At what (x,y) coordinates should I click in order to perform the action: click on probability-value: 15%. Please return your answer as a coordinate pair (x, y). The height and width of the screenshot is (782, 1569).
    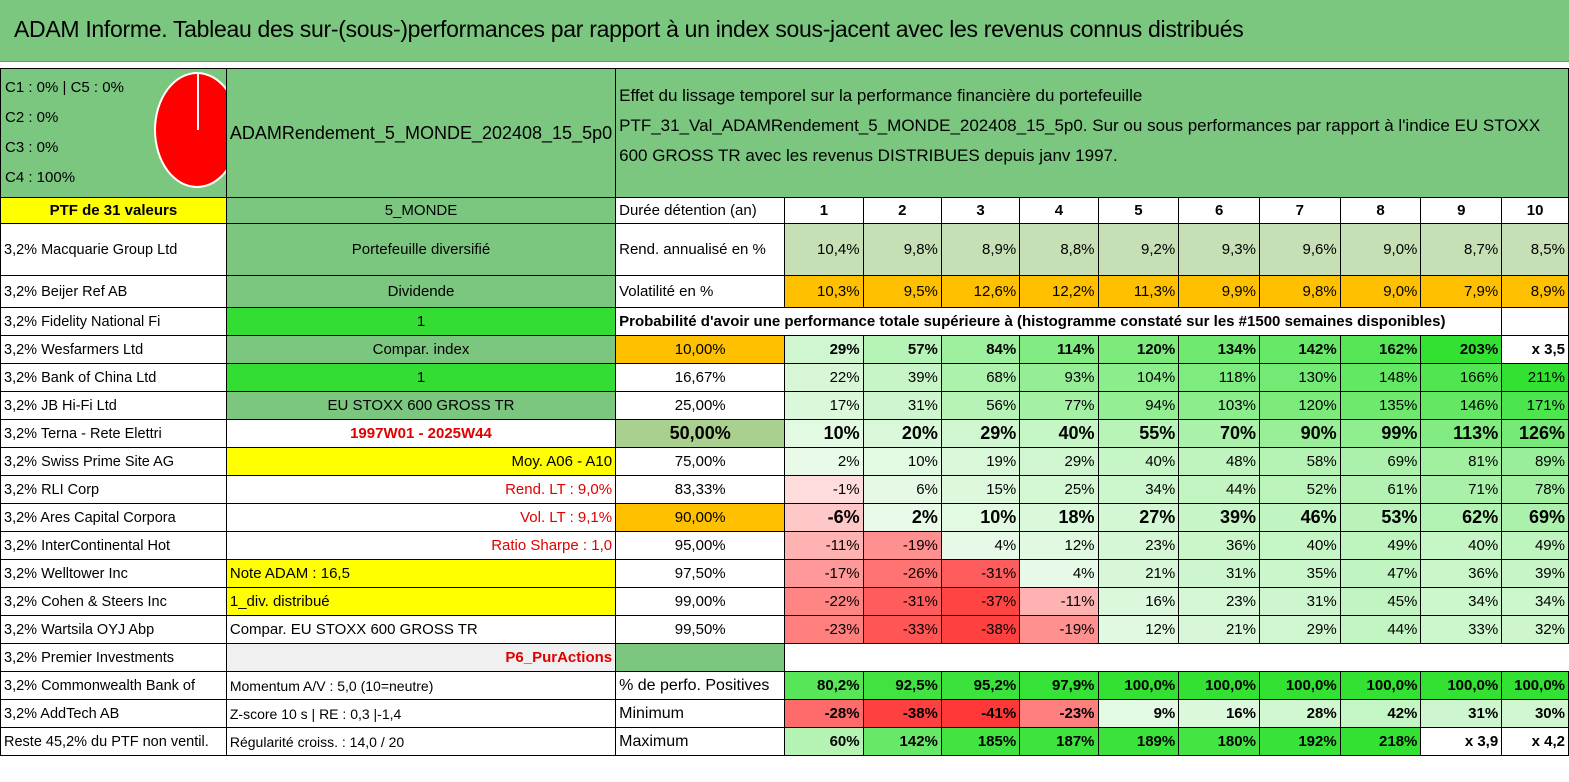
    Looking at the image, I should click on (980, 489).